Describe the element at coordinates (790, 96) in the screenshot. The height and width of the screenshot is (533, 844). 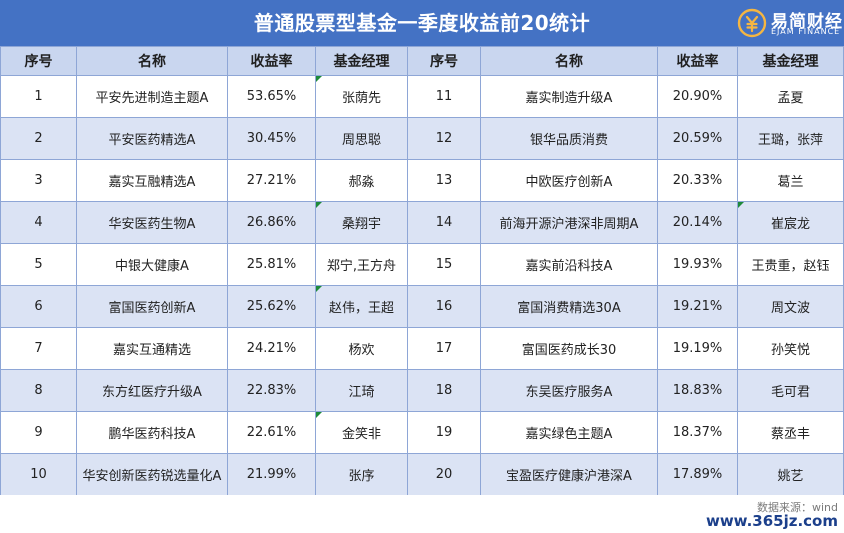
I see `manager-cell: 孟夏` at that location.